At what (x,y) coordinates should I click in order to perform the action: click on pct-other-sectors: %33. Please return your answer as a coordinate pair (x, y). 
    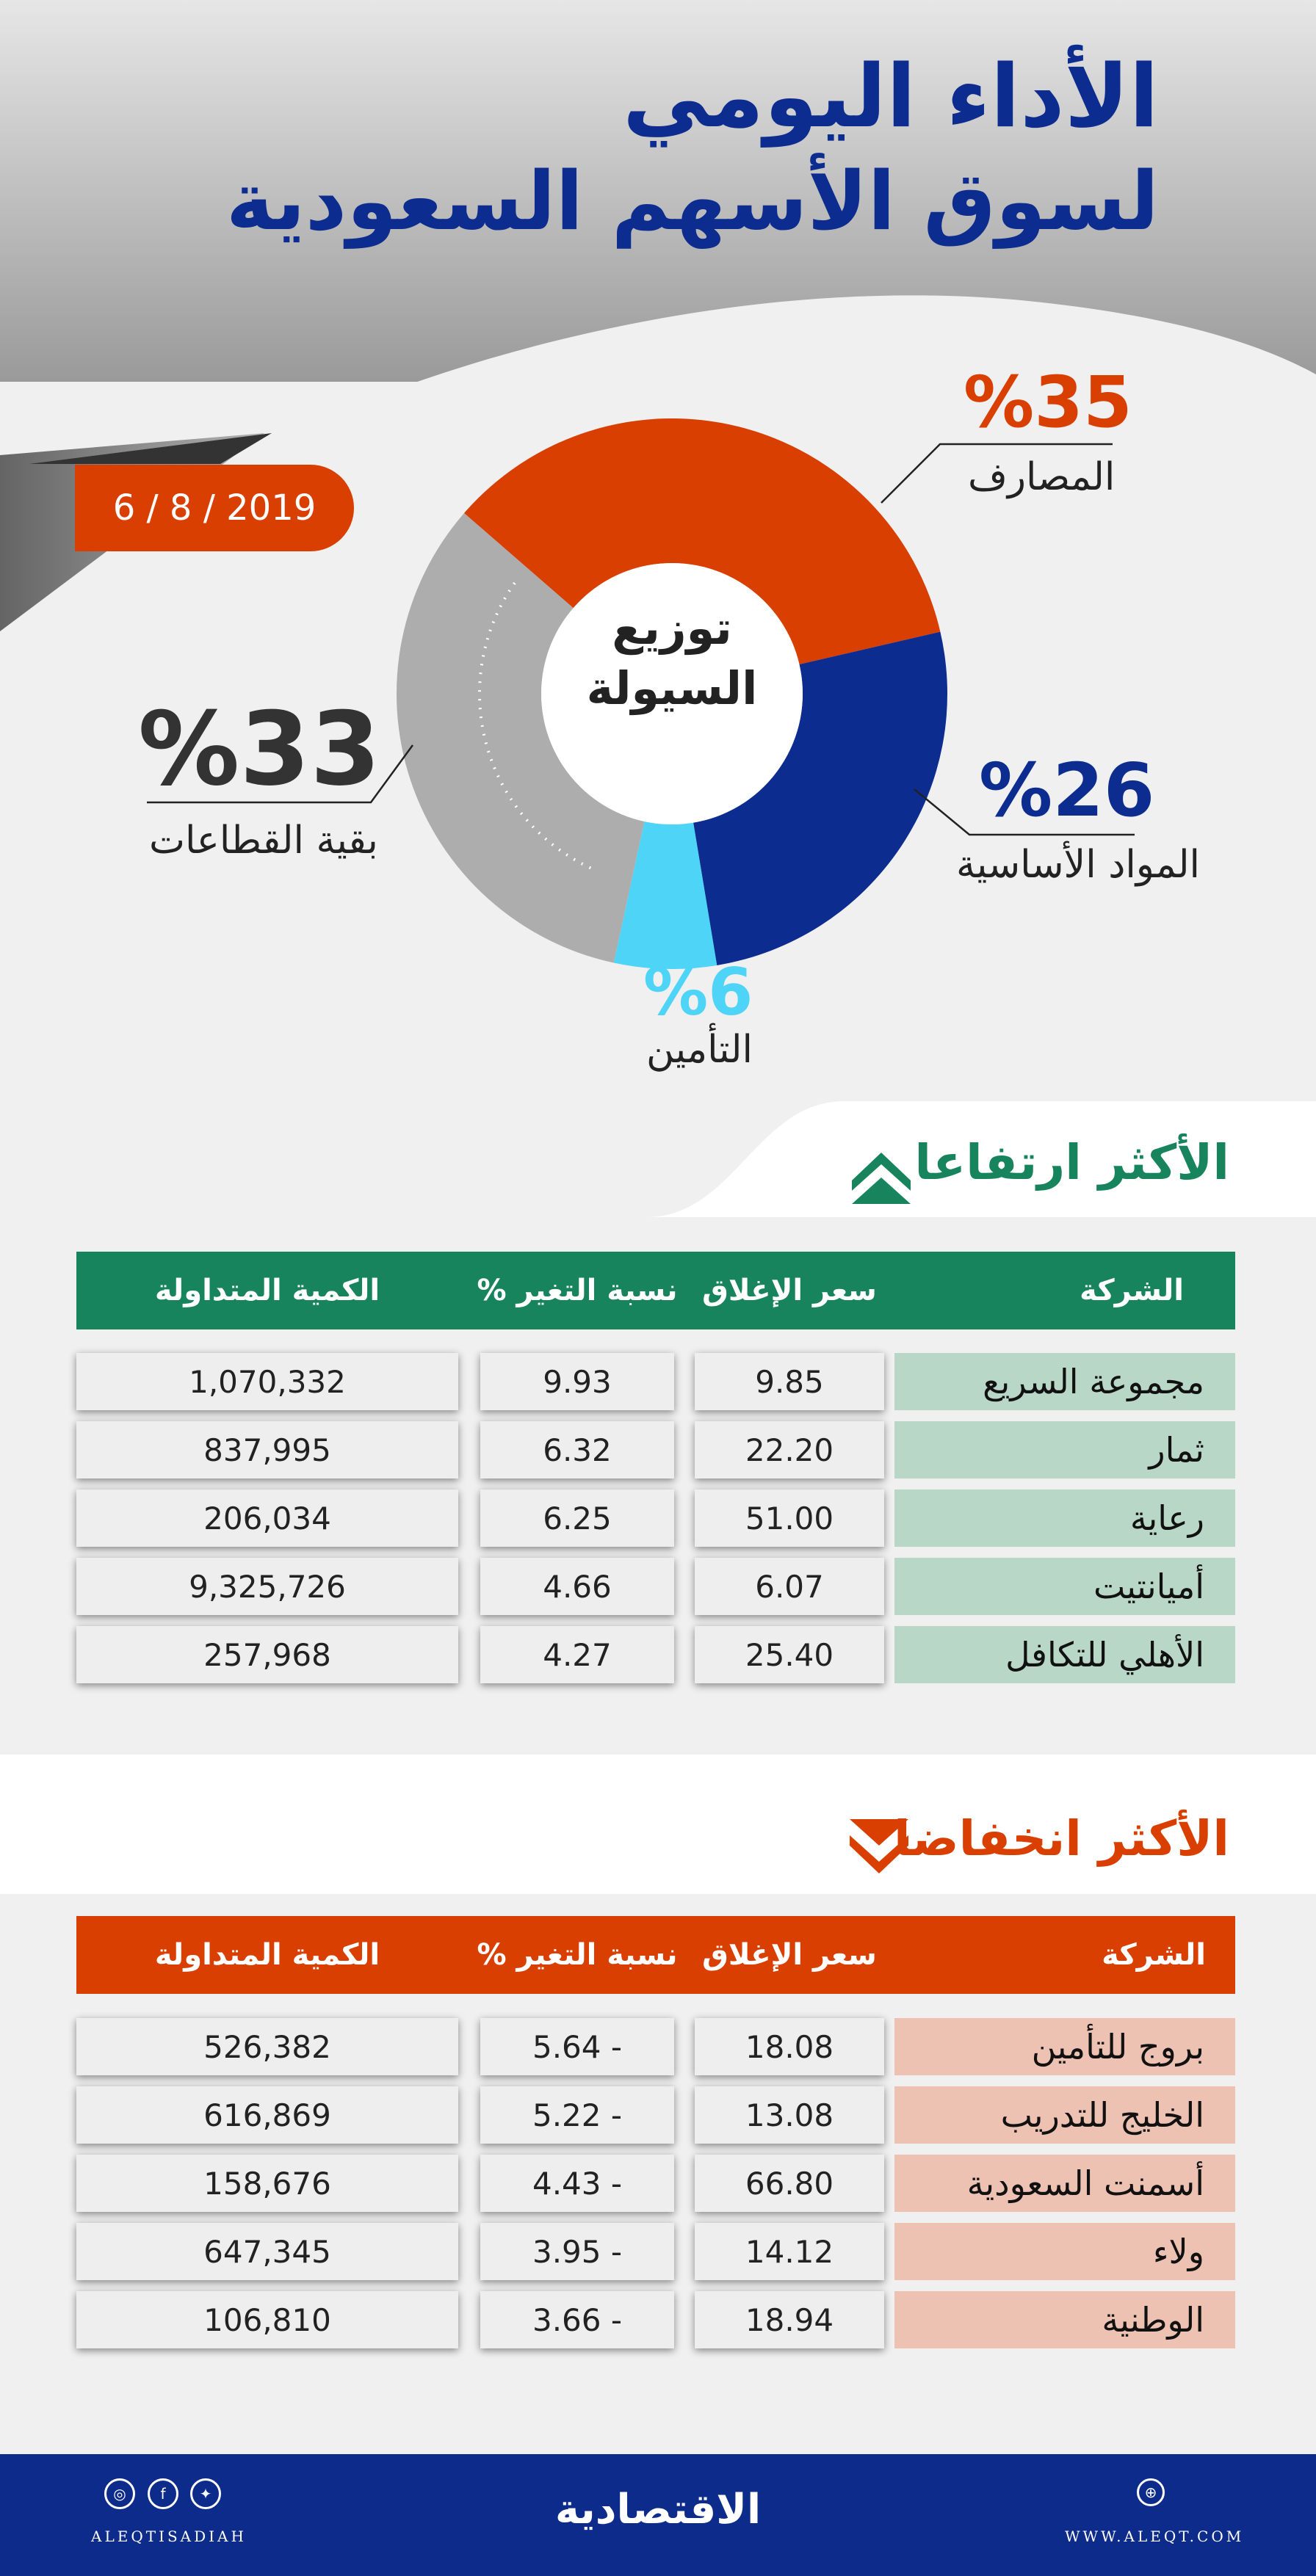
    Looking at the image, I should click on (259, 749).